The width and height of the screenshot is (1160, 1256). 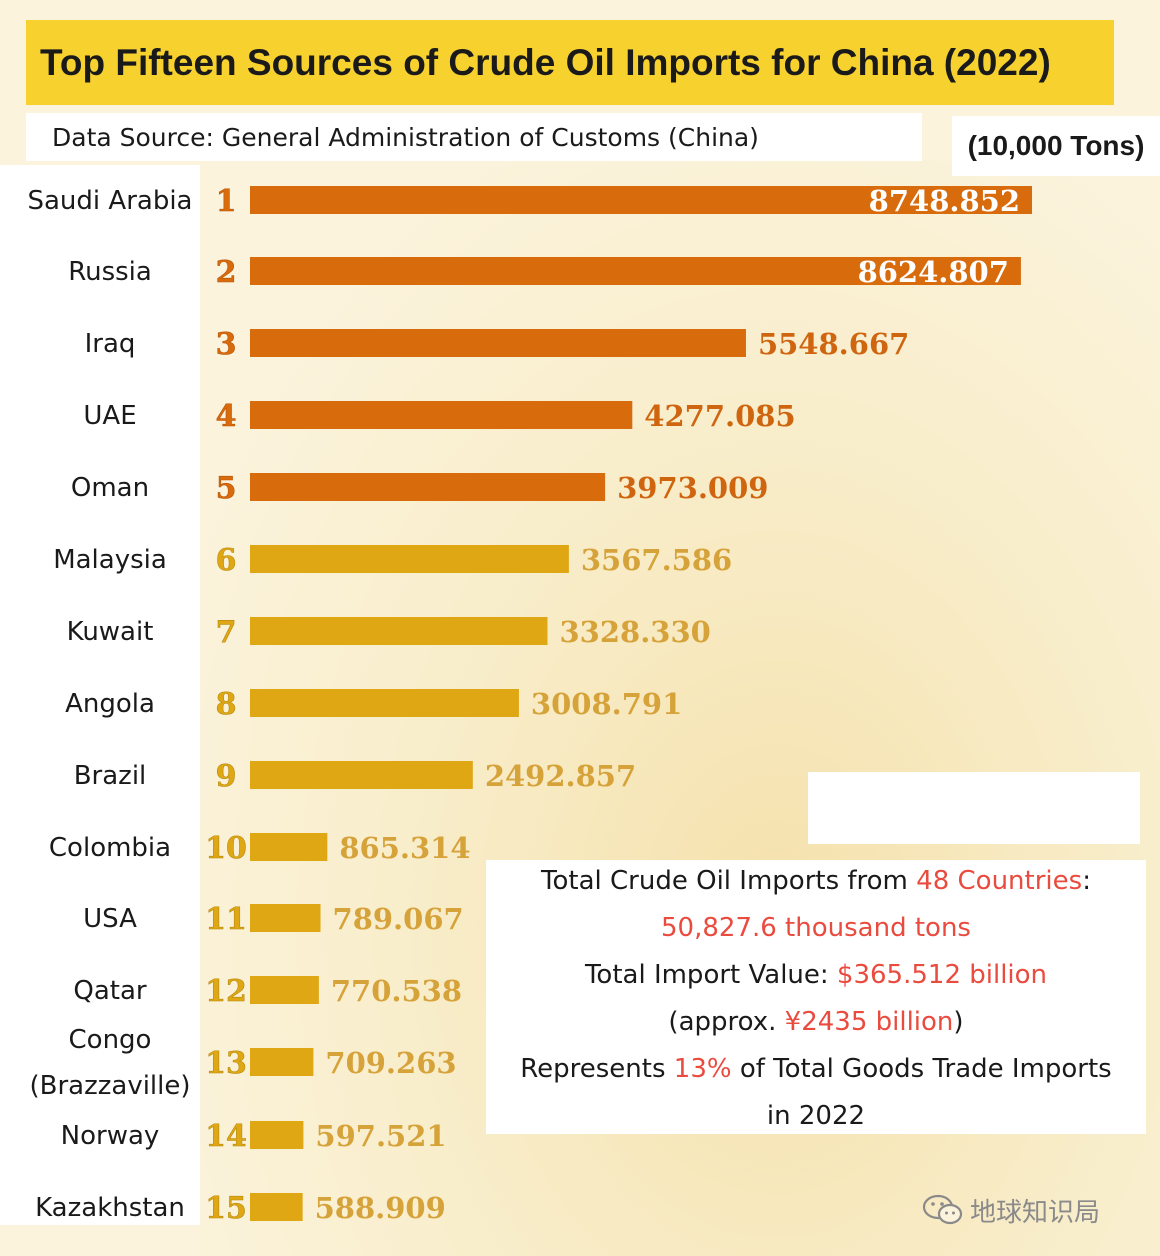 I want to click on rank-number: 7, so click(x=226, y=632).